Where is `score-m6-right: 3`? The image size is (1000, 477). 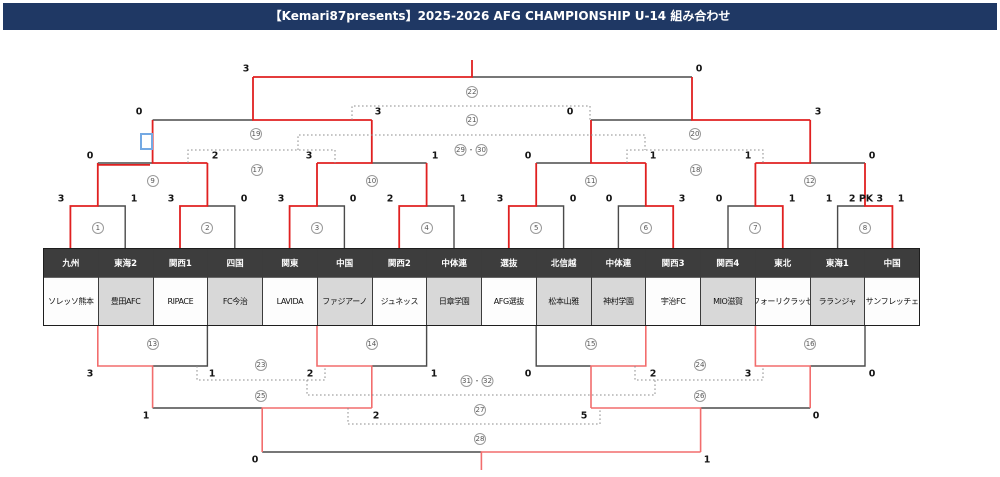 score-m6-right: 3 is located at coordinates (682, 199).